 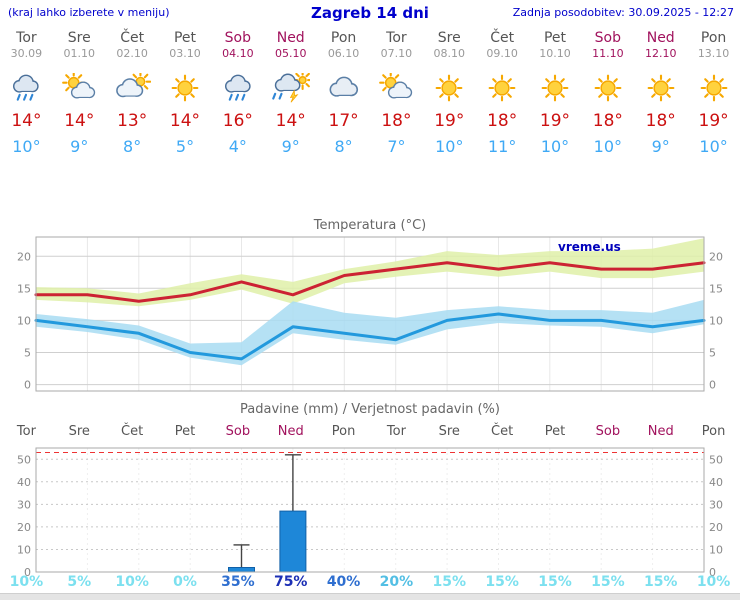 I want to click on day-column-05.10: Ned 05.10 14° 9°, so click(x=290, y=93).